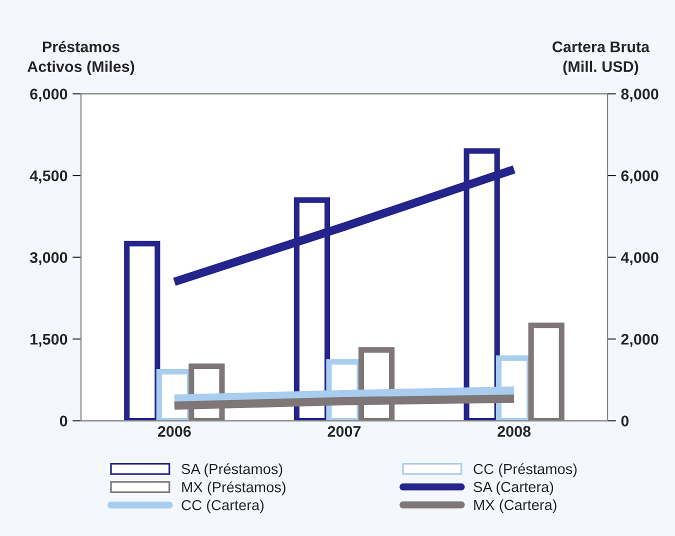 The height and width of the screenshot is (536, 675). Describe the element at coordinates (234, 488) in the screenshot. I see `legend-label: MX (Préstamos)` at that location.